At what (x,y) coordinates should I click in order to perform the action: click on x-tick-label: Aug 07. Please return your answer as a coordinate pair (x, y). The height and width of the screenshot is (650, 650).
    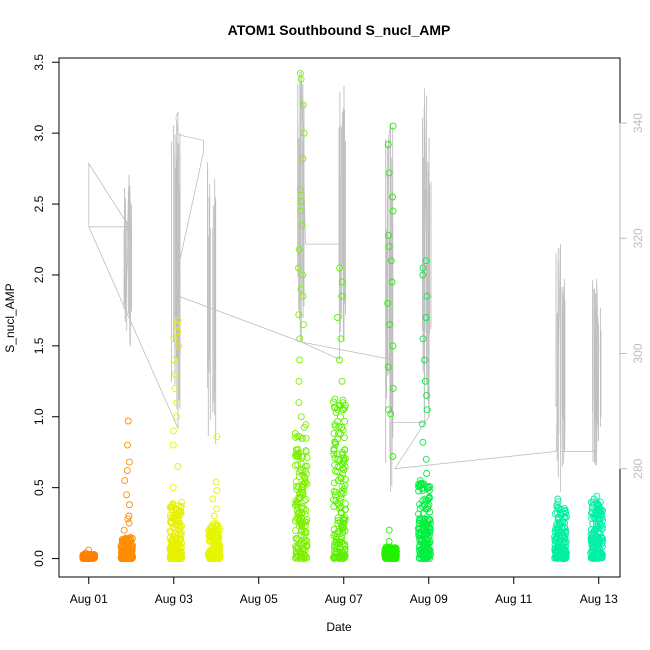
    Looking at the image, I should click on (344, 599).